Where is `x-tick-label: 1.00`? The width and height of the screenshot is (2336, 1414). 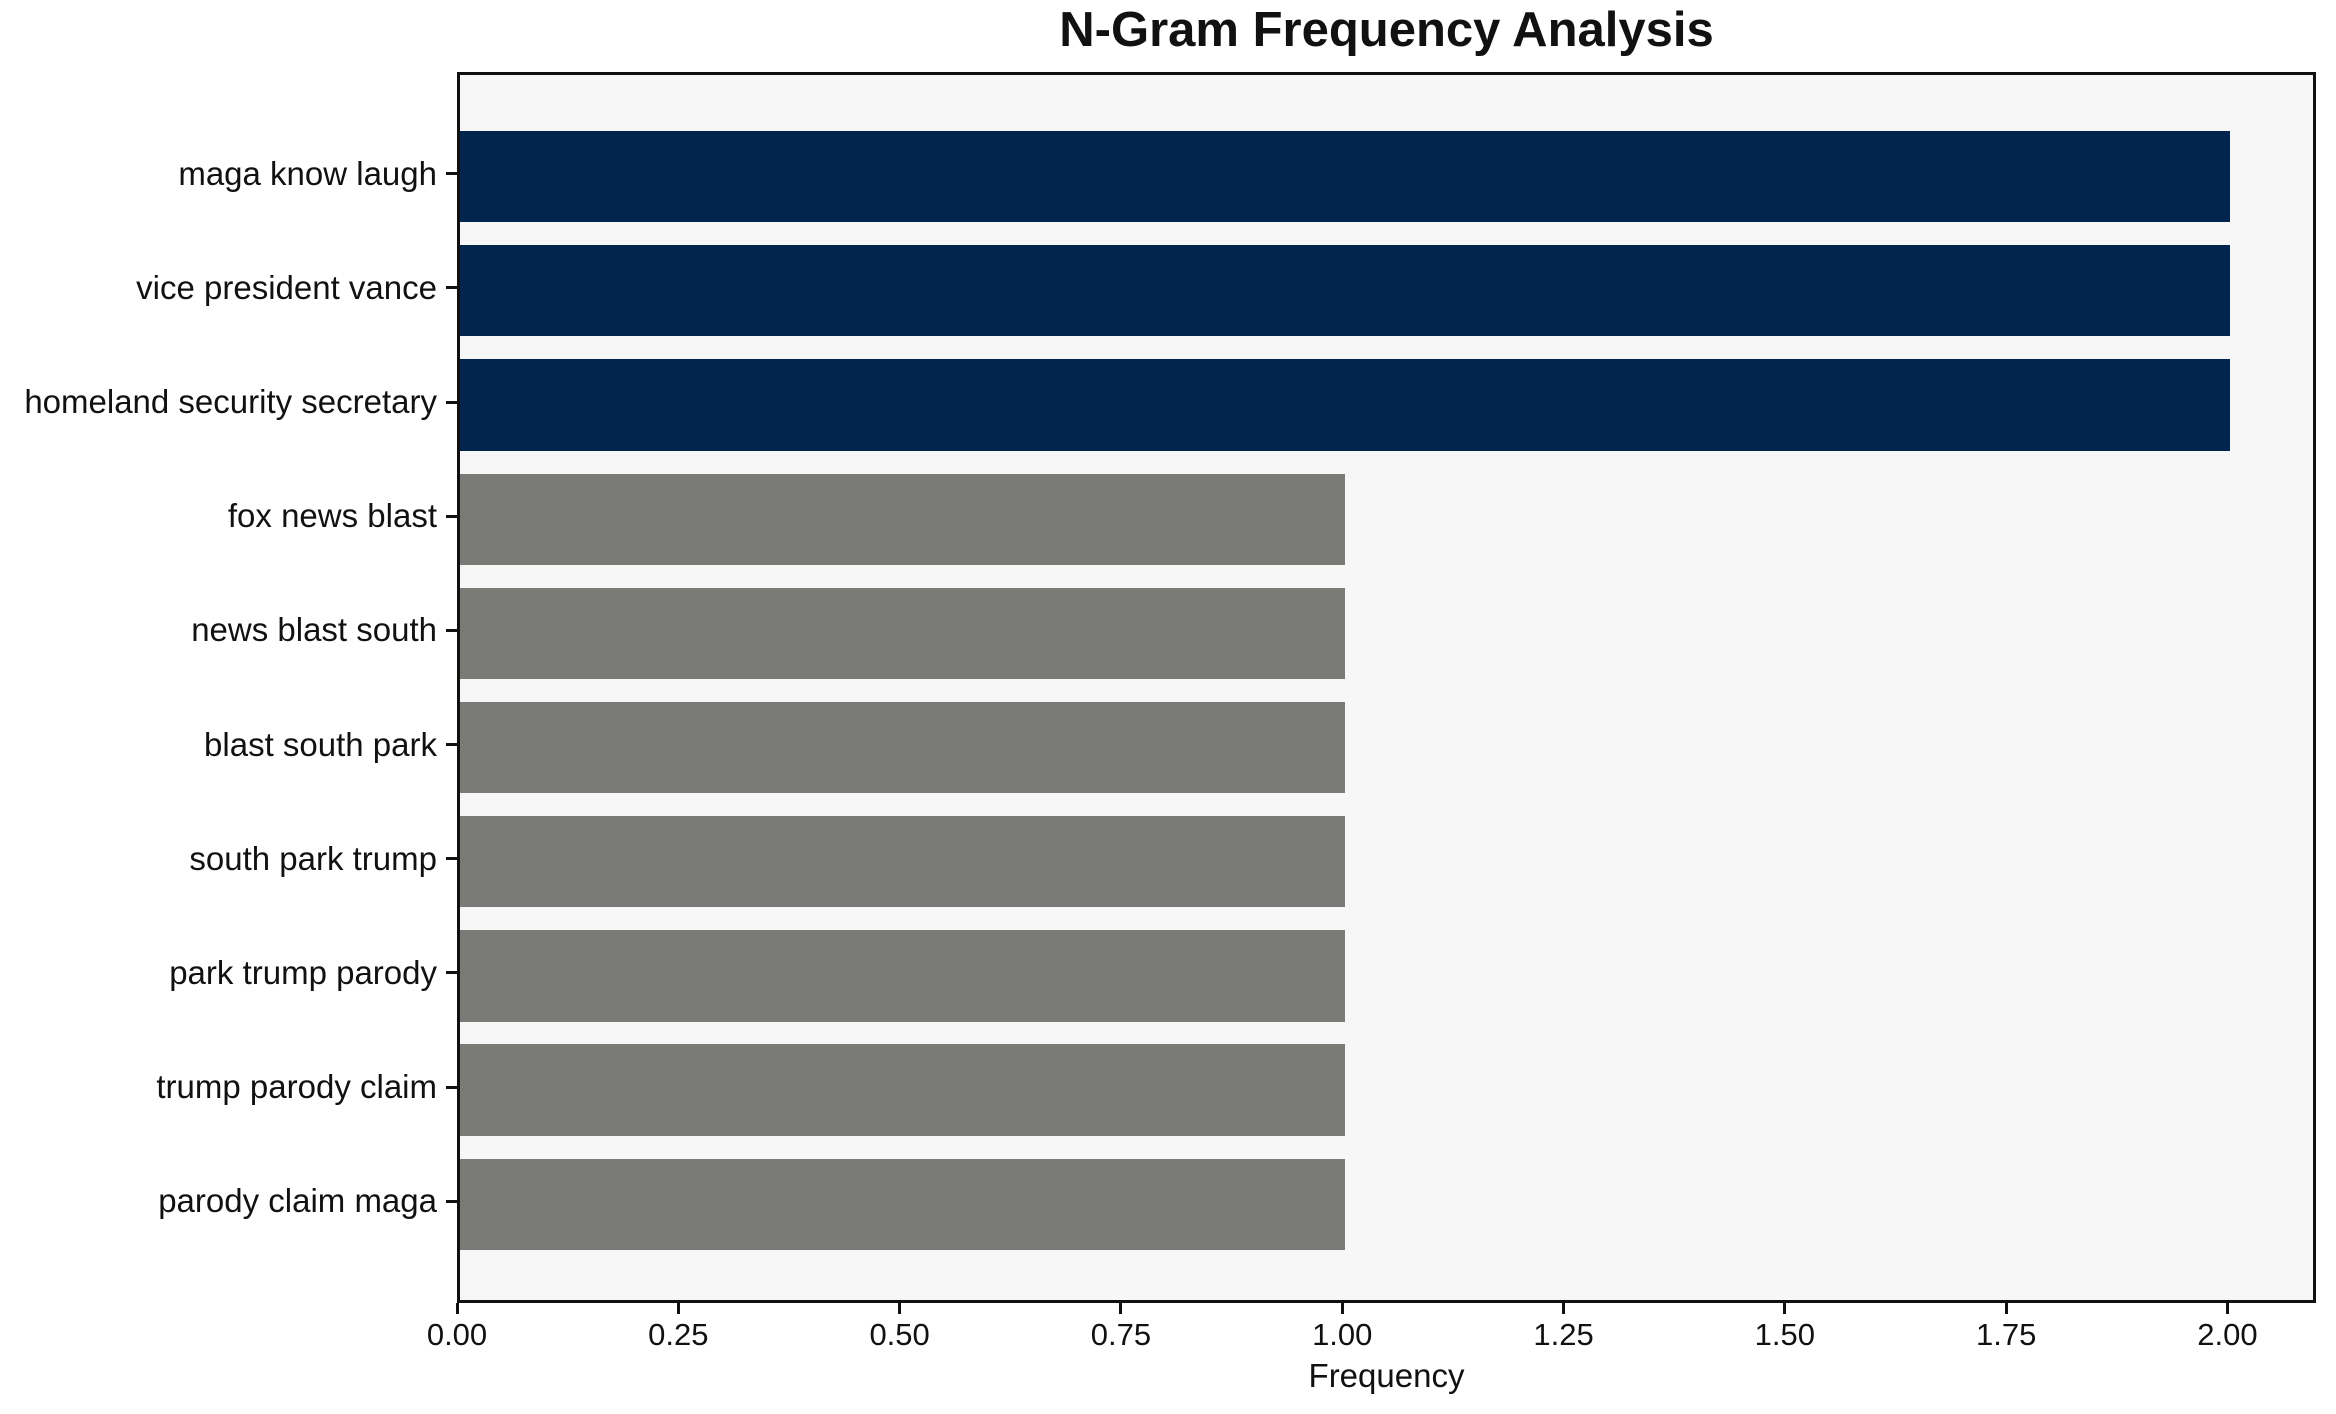
x-tick-label: 1.00 is located at coordinates (1342, 1334).